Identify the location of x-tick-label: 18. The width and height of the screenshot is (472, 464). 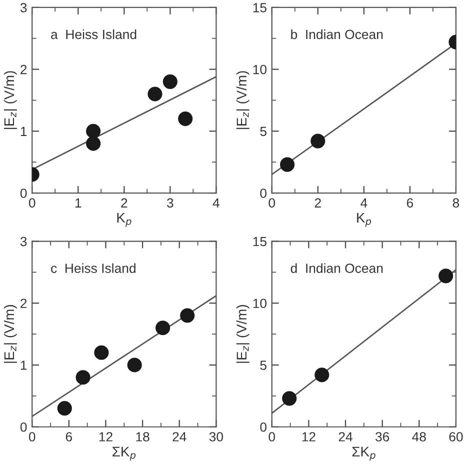
(143, 437).